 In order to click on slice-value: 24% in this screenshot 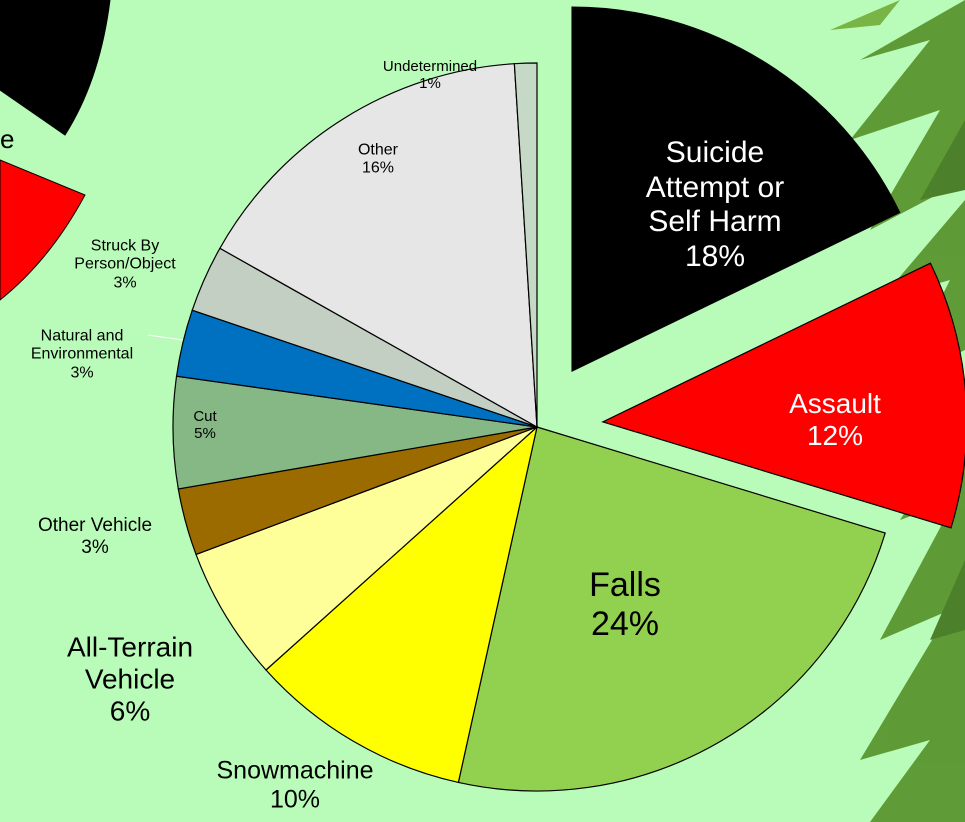, I will do `click(625, 624)`.